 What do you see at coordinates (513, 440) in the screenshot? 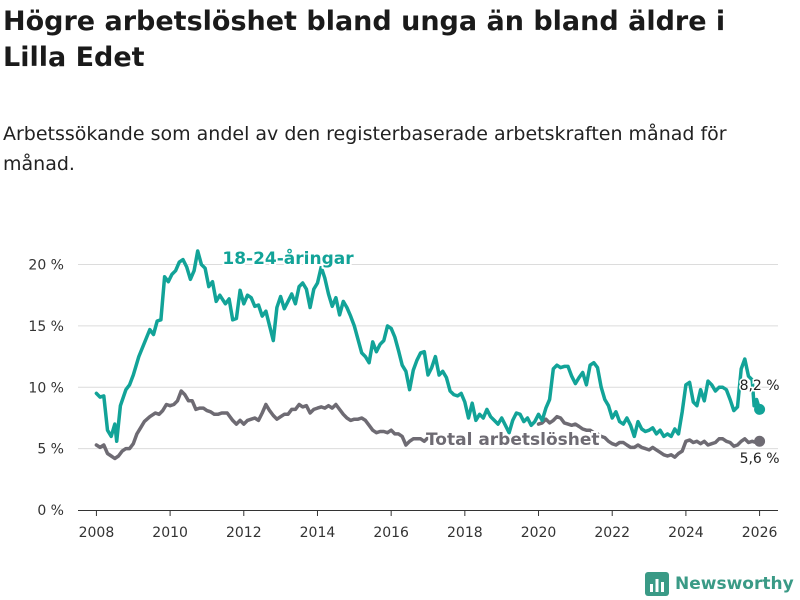
I see `series-label-total: Total arbetslöshet` at bounding box center [513, 440].